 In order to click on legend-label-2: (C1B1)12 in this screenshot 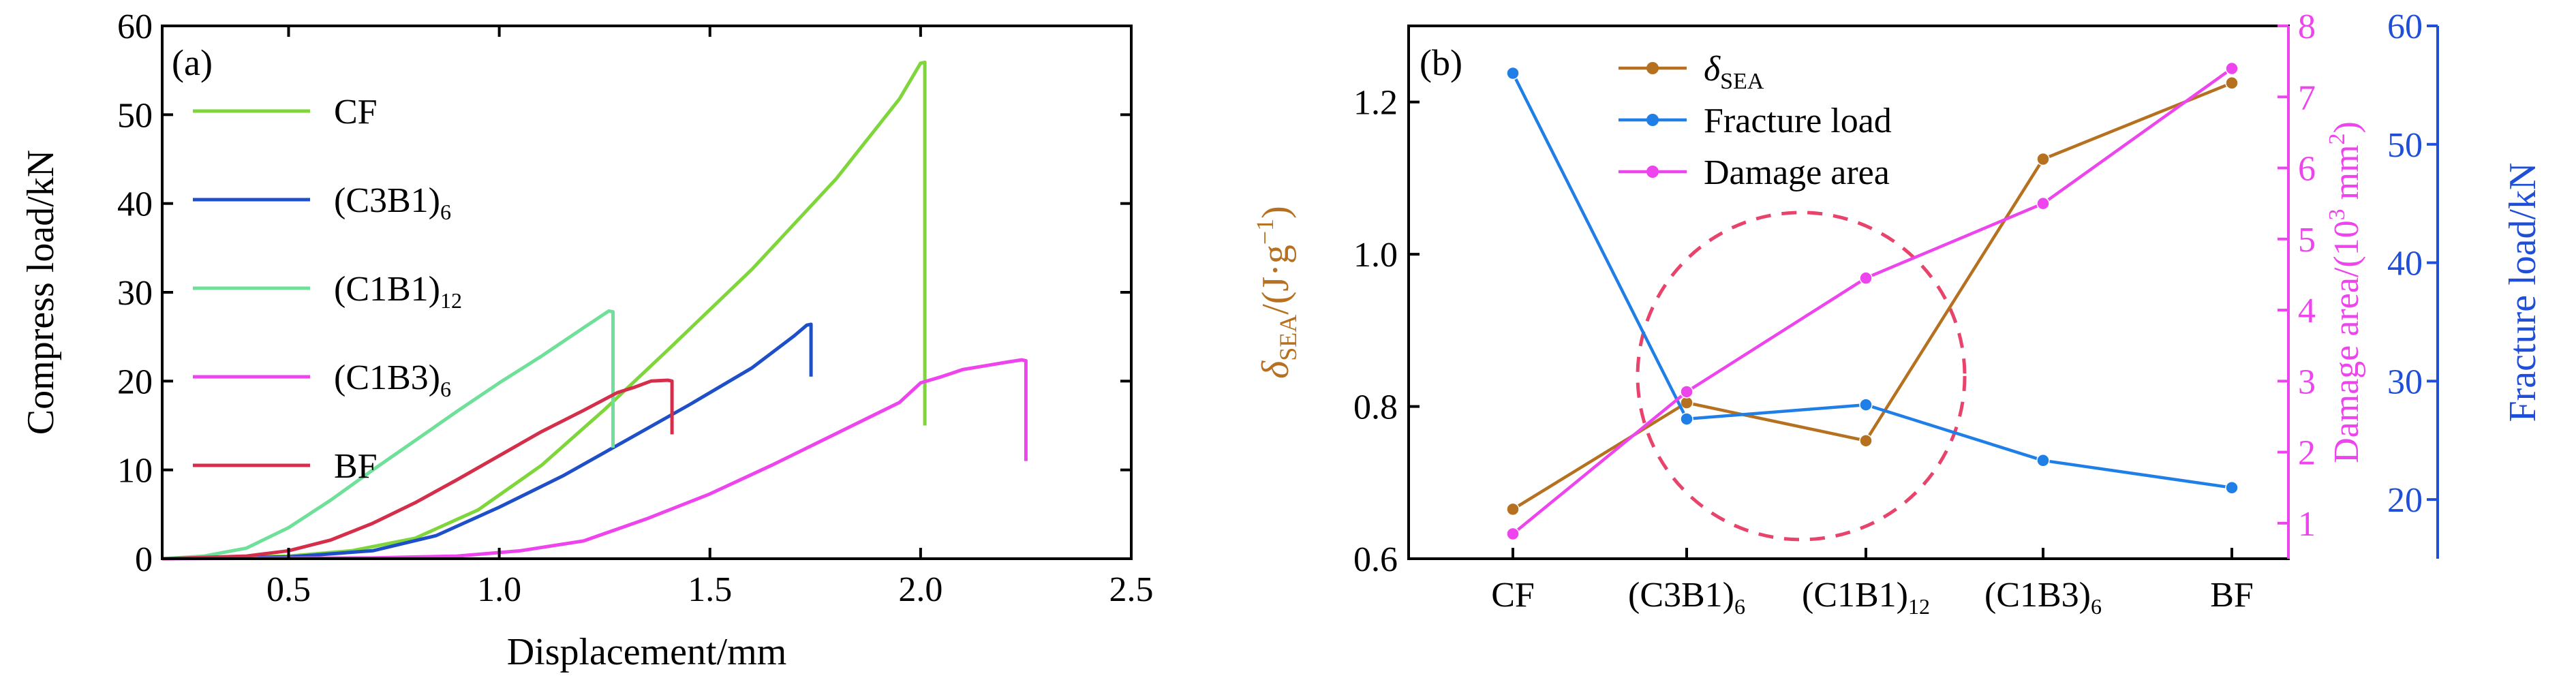, I will do `click(398, 291)`.